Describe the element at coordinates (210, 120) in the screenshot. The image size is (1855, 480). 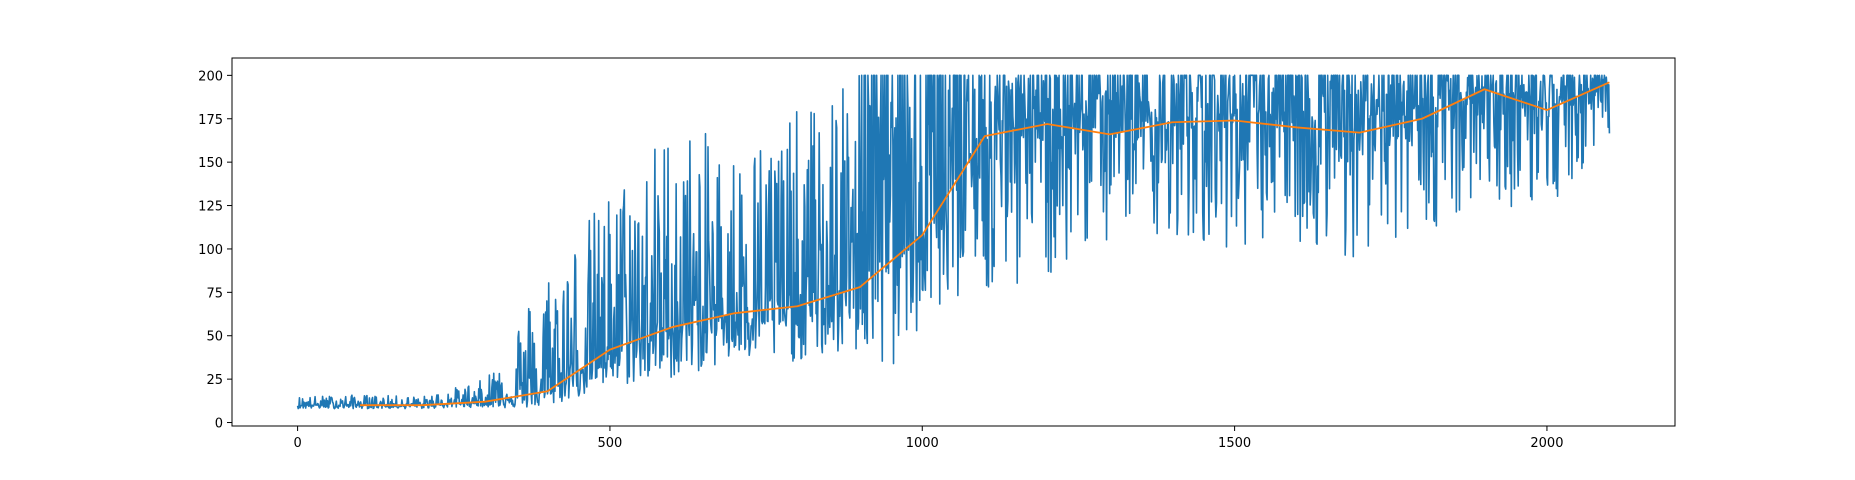
I see `y-tick-label: 175` at that location.